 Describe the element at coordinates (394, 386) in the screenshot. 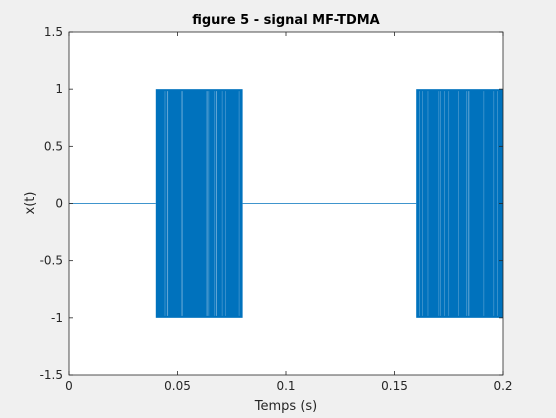

I see `x-tick-label: 0.15` at that location.